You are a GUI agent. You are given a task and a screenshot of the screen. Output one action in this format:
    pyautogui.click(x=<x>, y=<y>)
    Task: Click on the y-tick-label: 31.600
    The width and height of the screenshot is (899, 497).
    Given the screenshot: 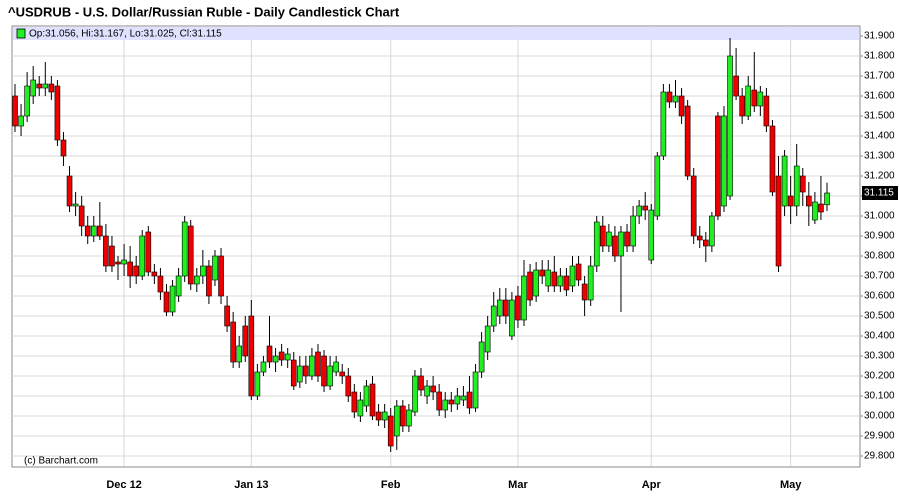 What is the action you would take?
    pyautogui.click(x=879, y=96)
    